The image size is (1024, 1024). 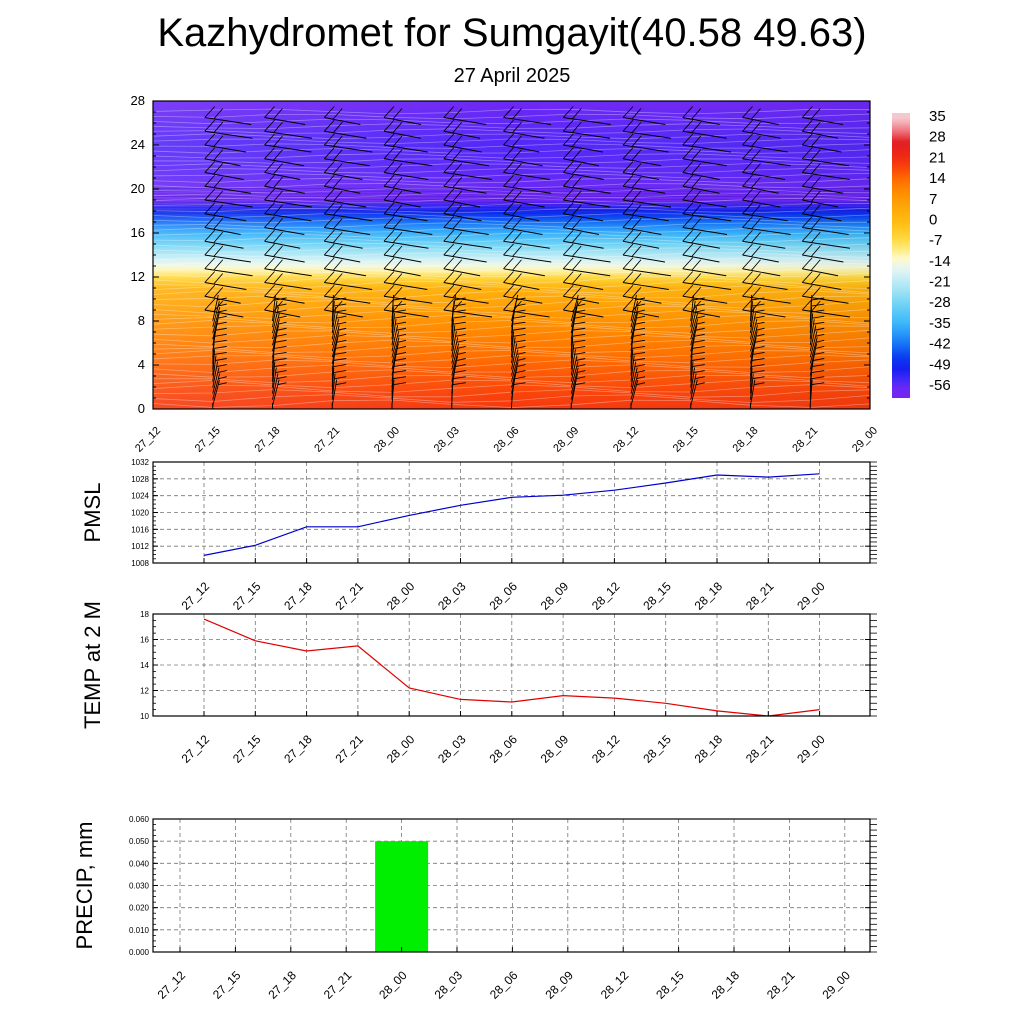 What do you see at coordinates (141, 408) in the screenshot?
I see `y-tick-label: 0` at bounding box center [141, 408].